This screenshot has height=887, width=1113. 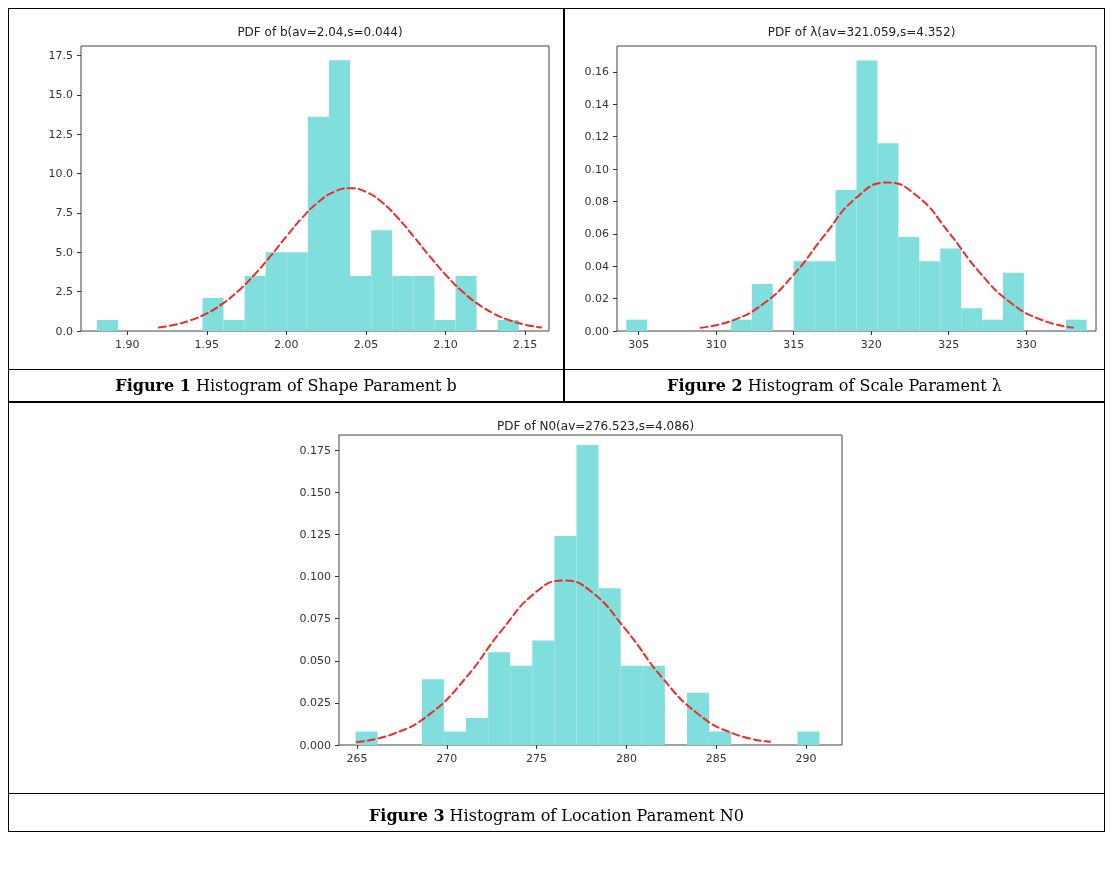 What do you see at coordinates (834, 385) in the screenshot?
I see `caption: Figure 2 Histogram of Scale Parament λ` at bounding box center [834, 385].